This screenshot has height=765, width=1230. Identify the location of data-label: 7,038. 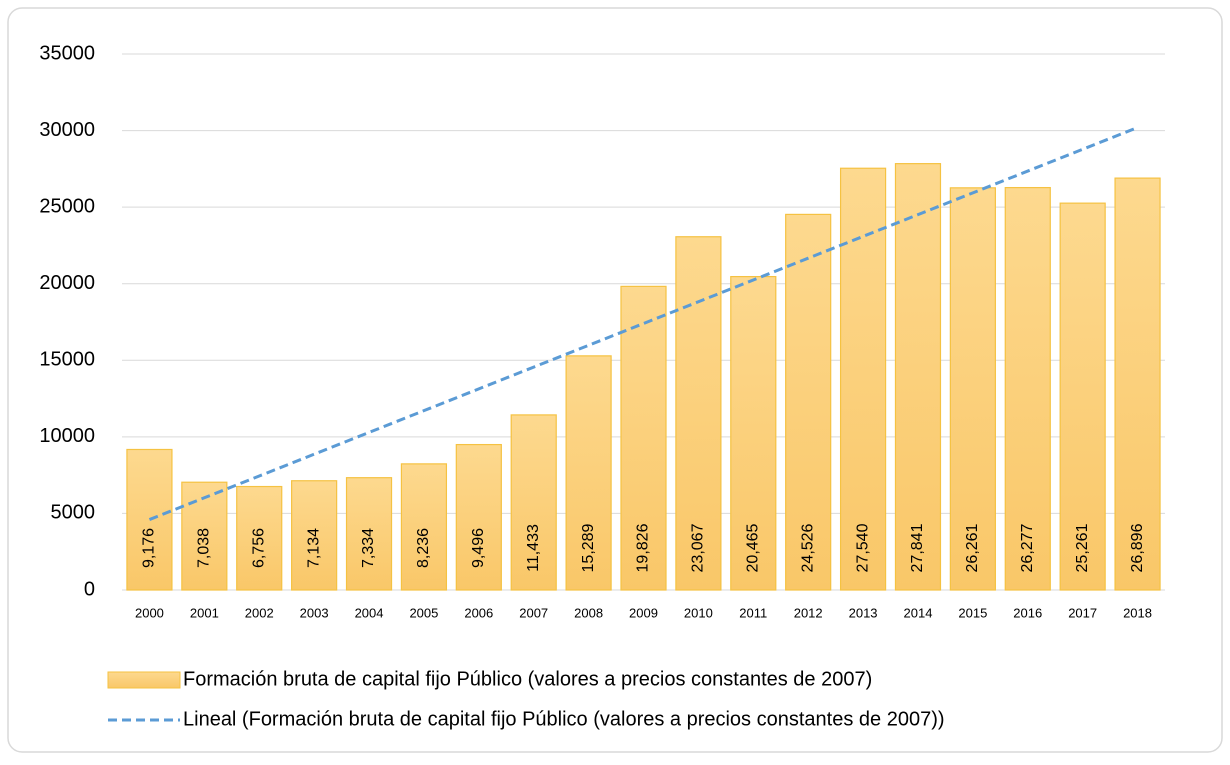
(204, 548).